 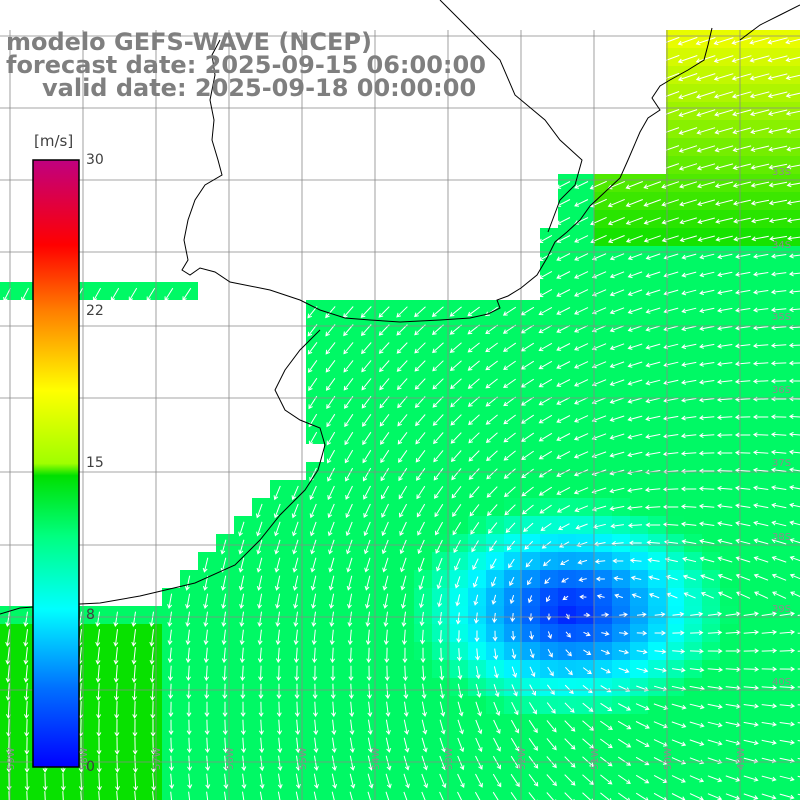 I want to click on model-title: modelo GEFS-WAVE (NCEP), so click(x=189, y=42).